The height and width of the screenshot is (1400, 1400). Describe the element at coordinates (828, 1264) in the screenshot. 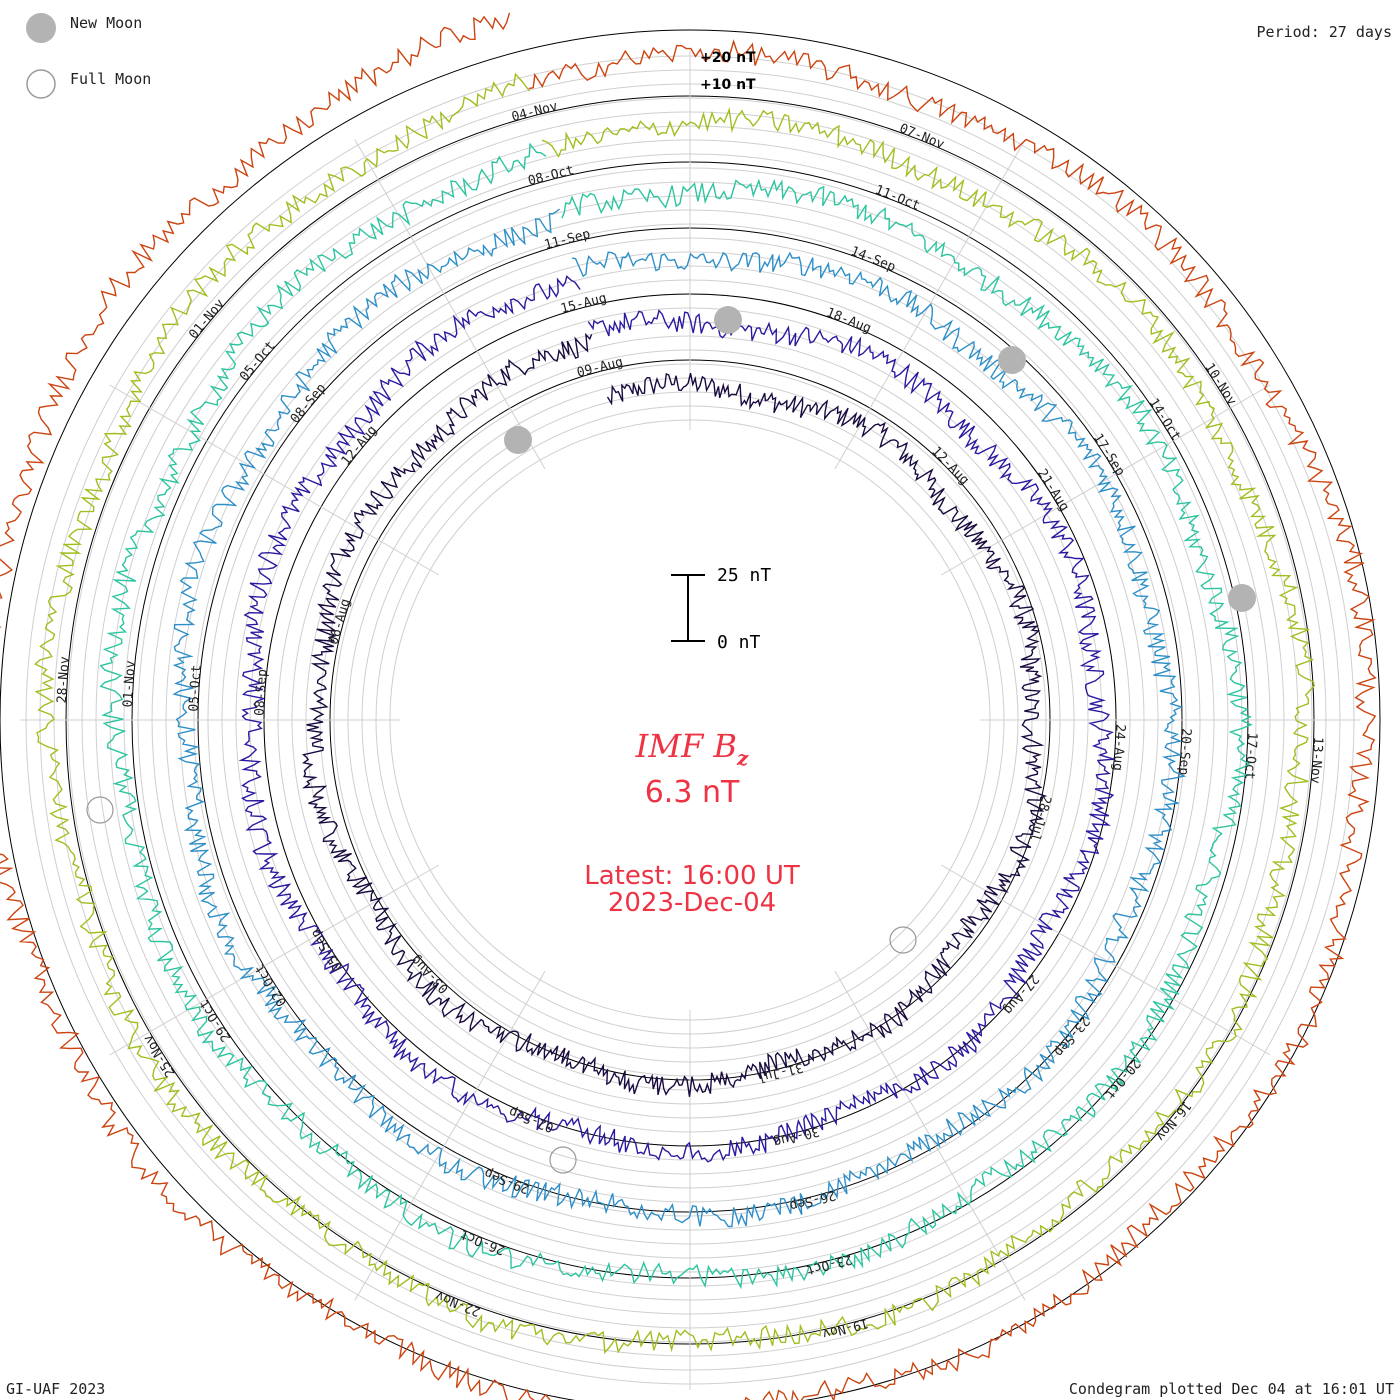

I see `date-label: 23-Oct` at that location.